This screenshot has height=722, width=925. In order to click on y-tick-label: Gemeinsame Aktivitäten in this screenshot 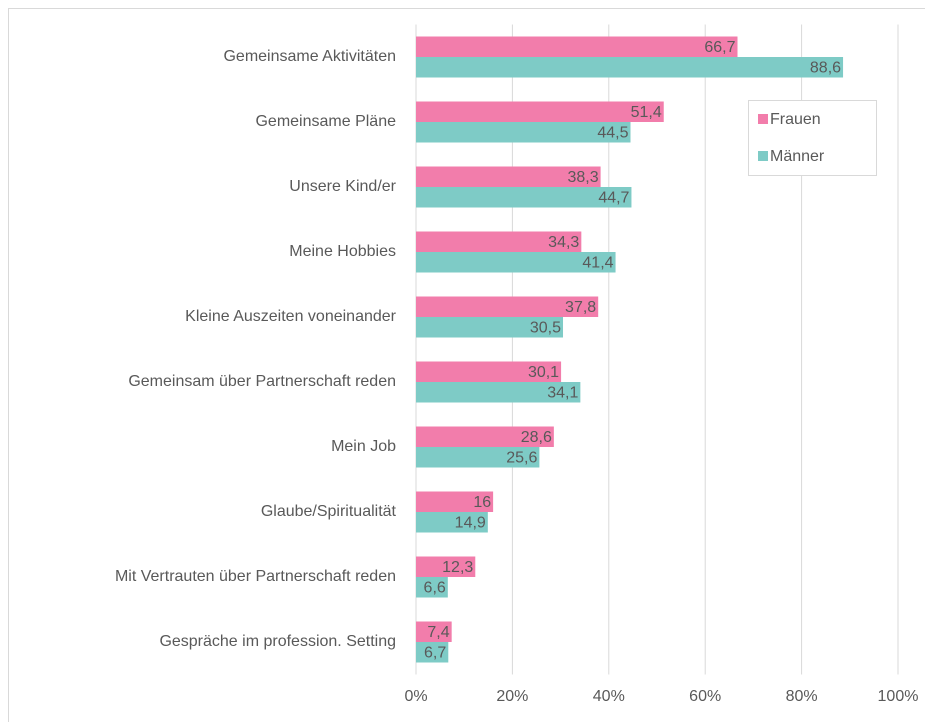, I will do `click(309, 56)`.